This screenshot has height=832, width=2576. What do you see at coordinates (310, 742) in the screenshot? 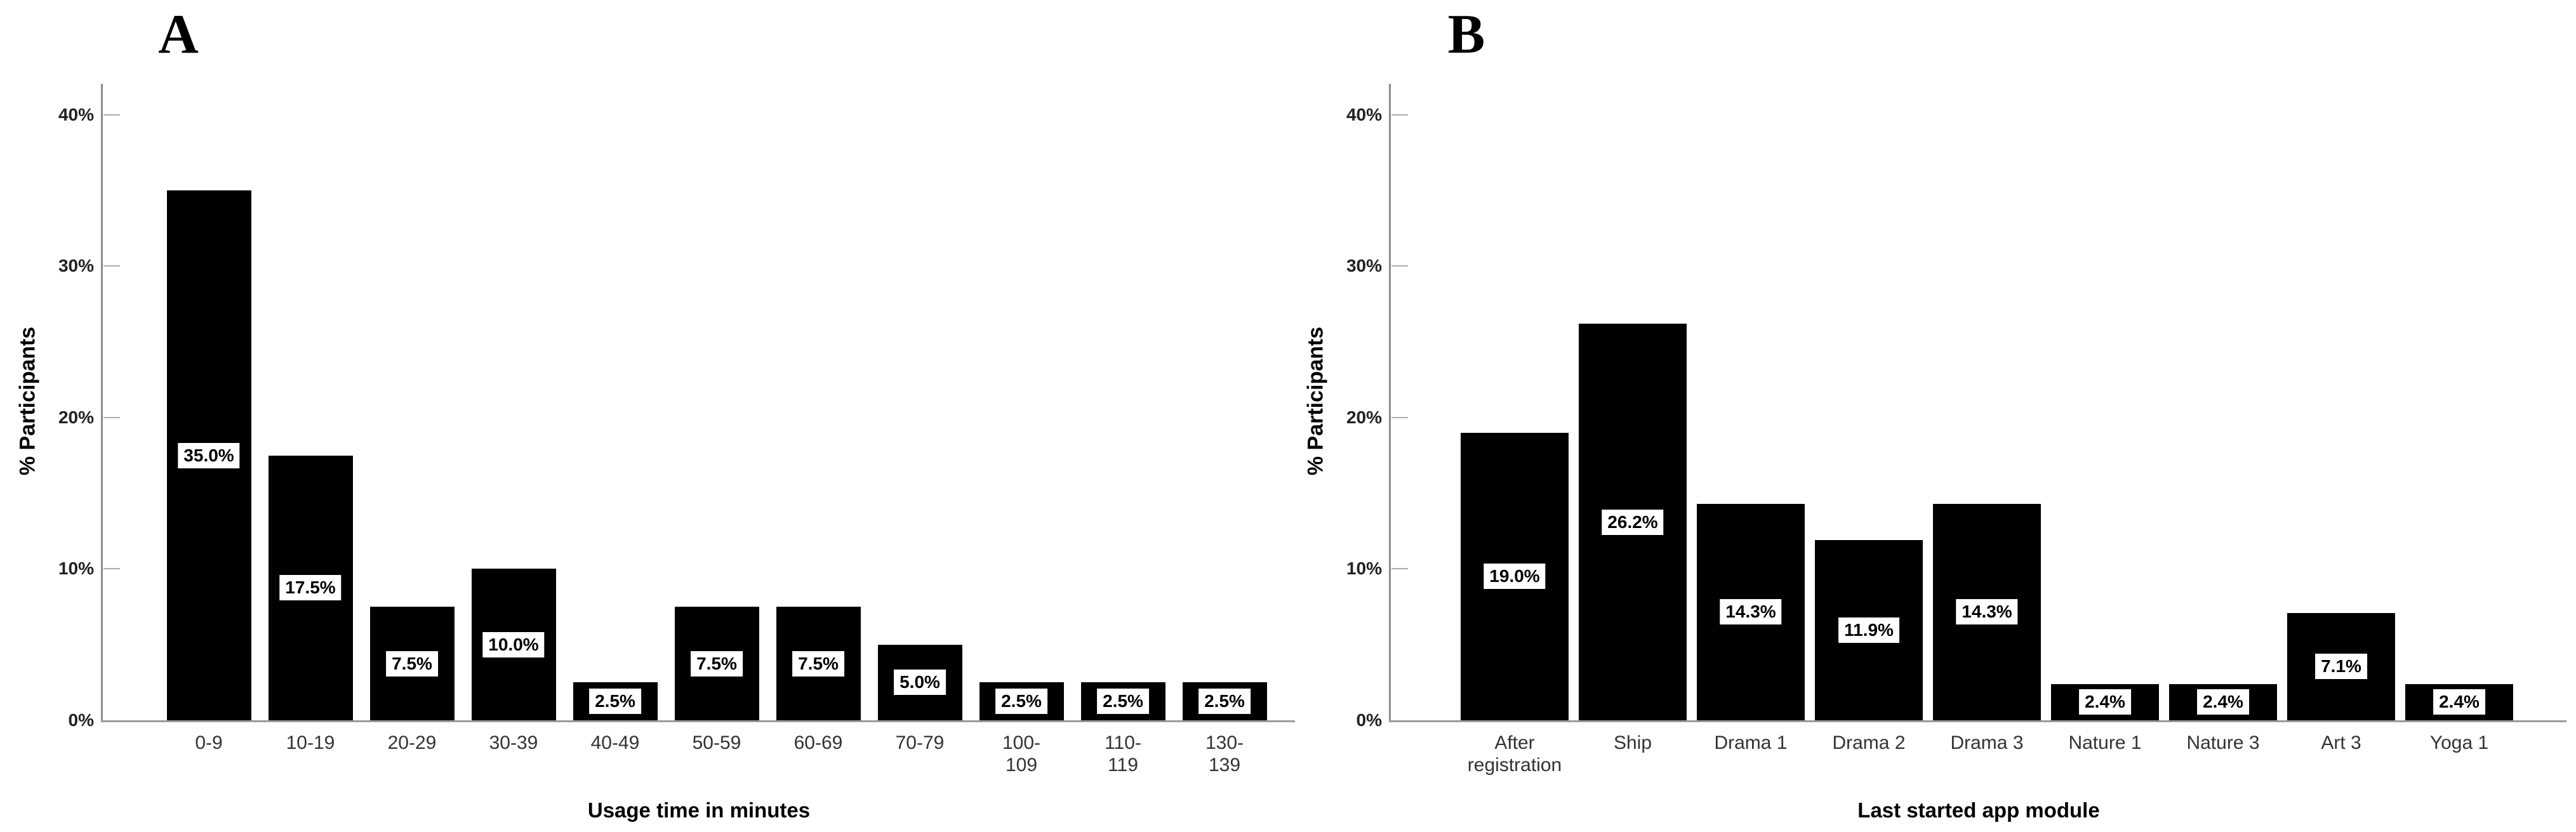
I see `category-label: 10-19` at bounding box center [310, 742].